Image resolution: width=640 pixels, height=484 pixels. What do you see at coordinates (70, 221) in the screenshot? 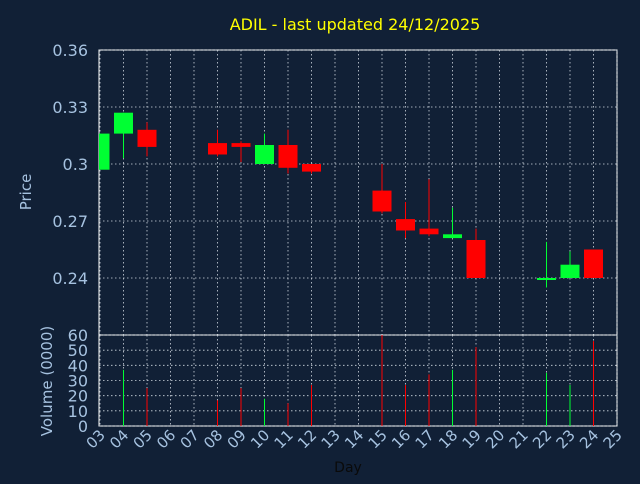
I see `price-tick-label: 0.27` at bounding box center [70, 221].